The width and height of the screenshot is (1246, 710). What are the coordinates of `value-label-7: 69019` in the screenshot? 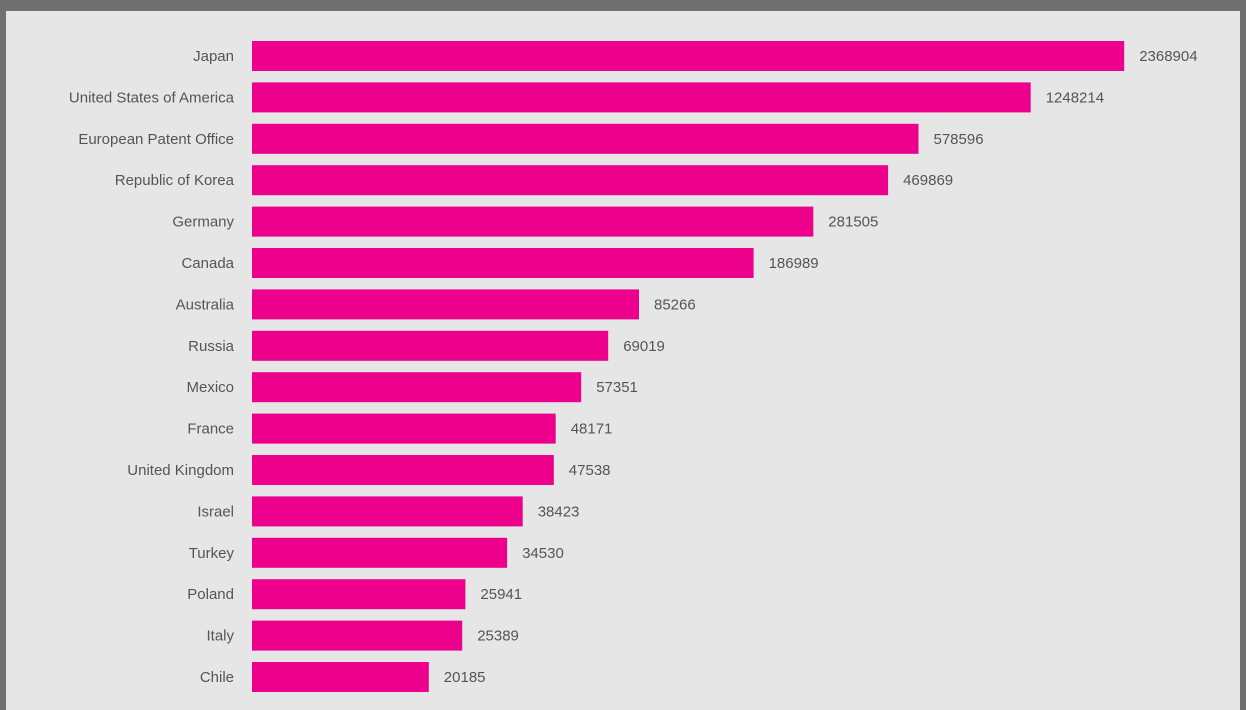 It's located at (644, 346).